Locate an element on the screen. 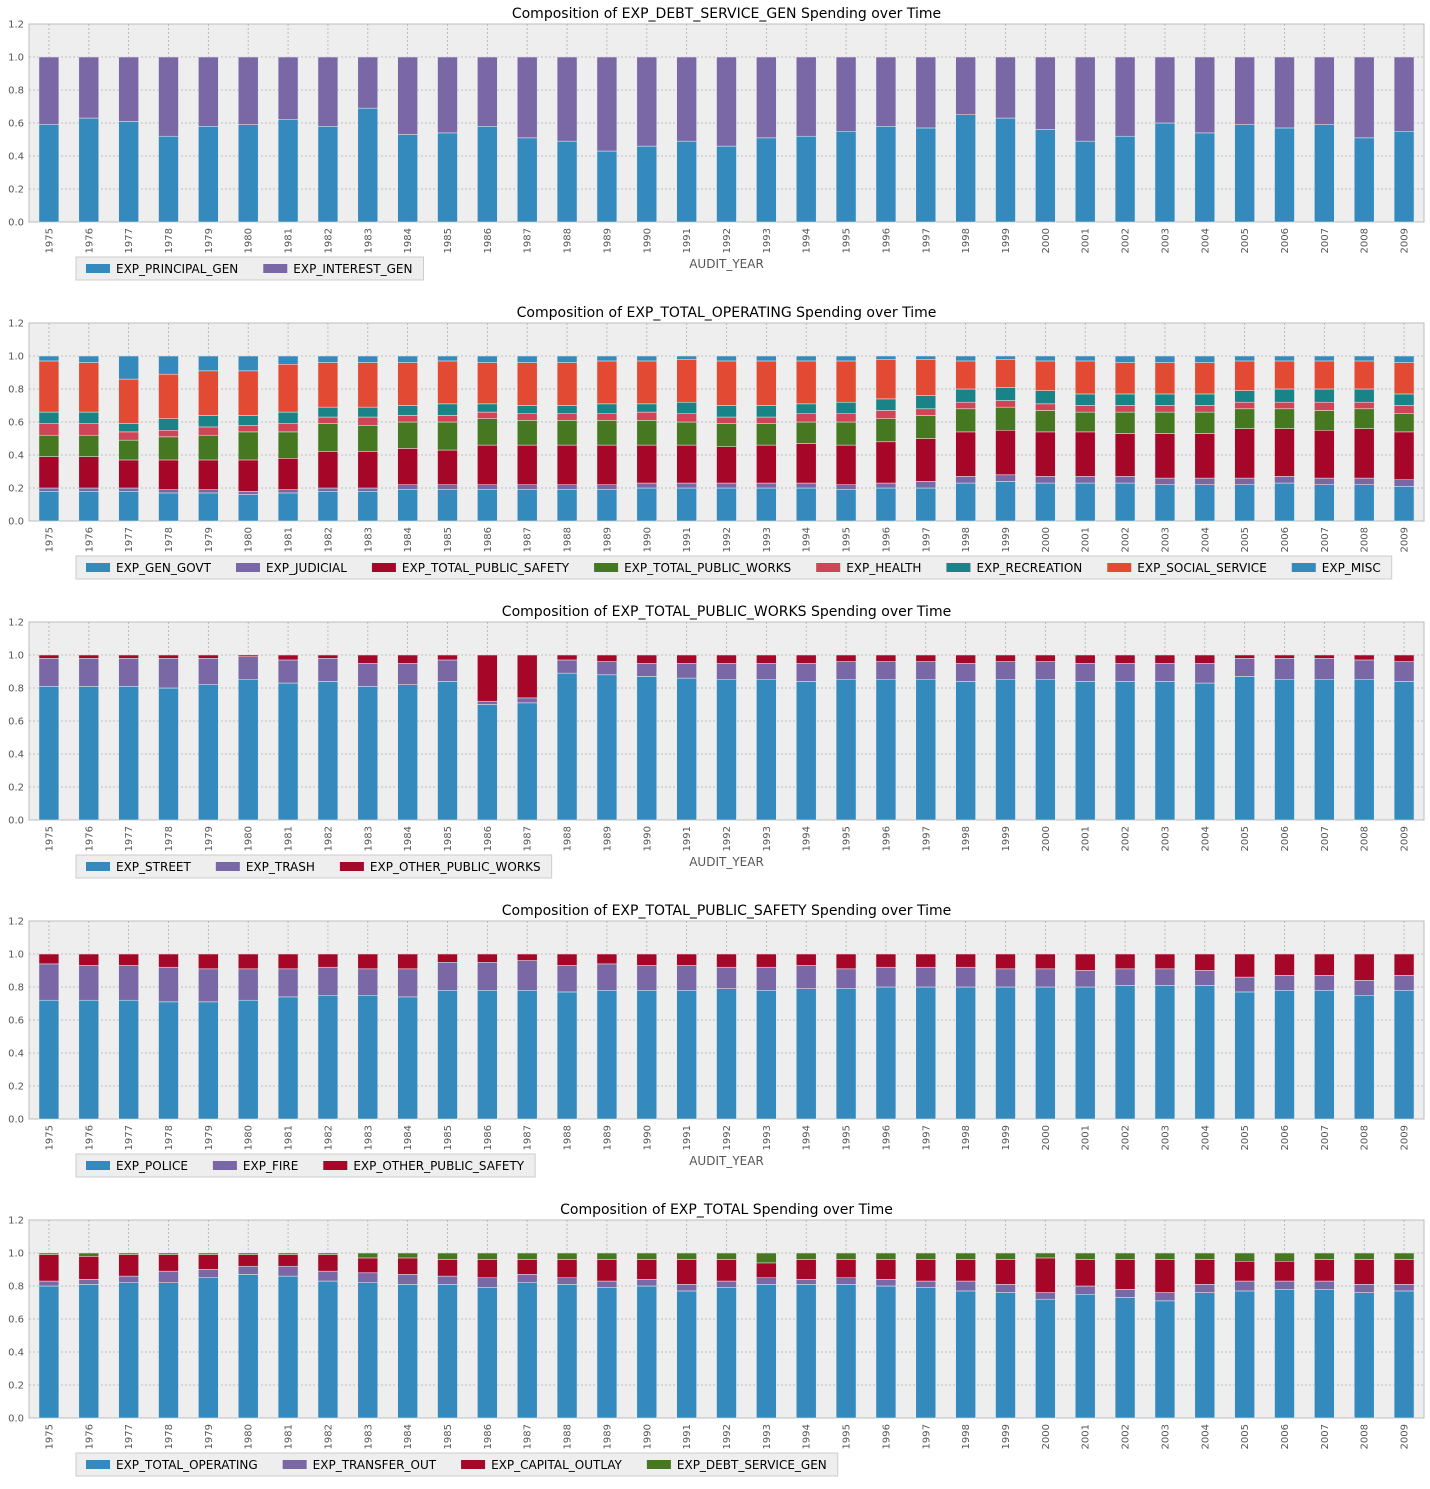 Image resolution: width=1430 pixels, height=1489 pixels. x-tick-label: 1990 is located at coordinates (647, 240).